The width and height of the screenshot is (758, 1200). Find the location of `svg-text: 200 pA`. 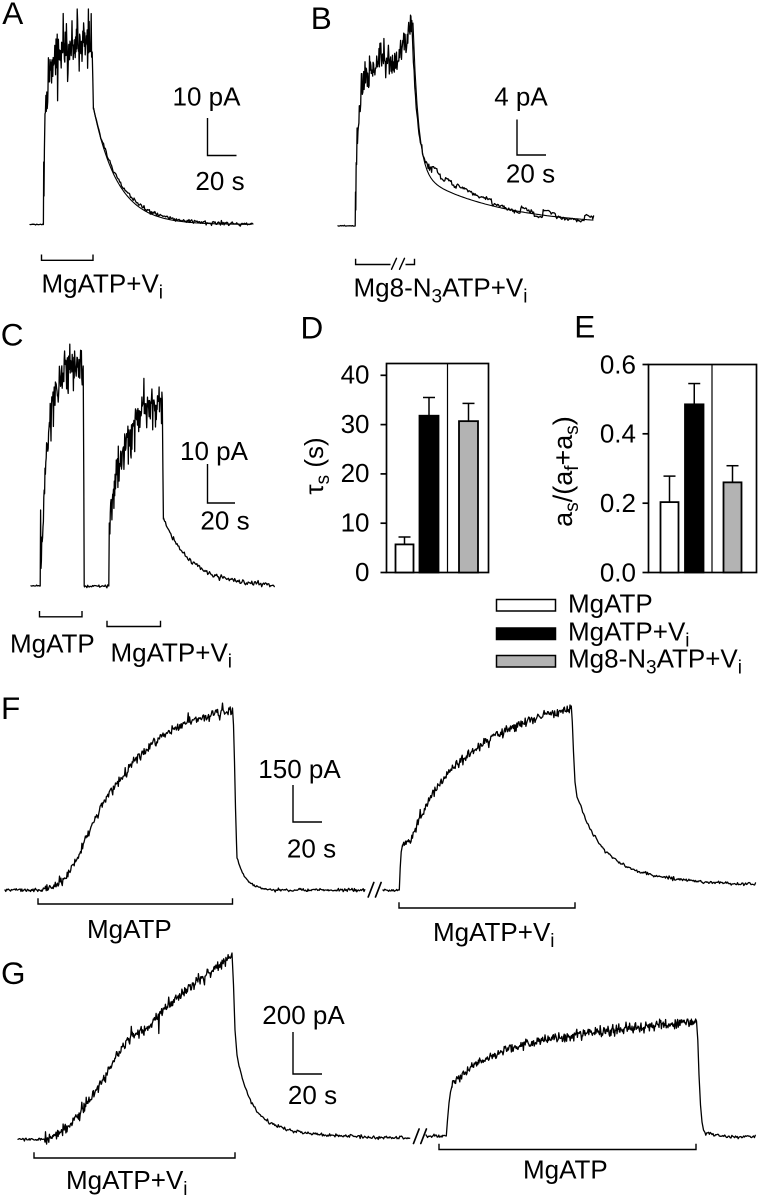

svg-text: 200 pA is located at coordinates (303, 1015).